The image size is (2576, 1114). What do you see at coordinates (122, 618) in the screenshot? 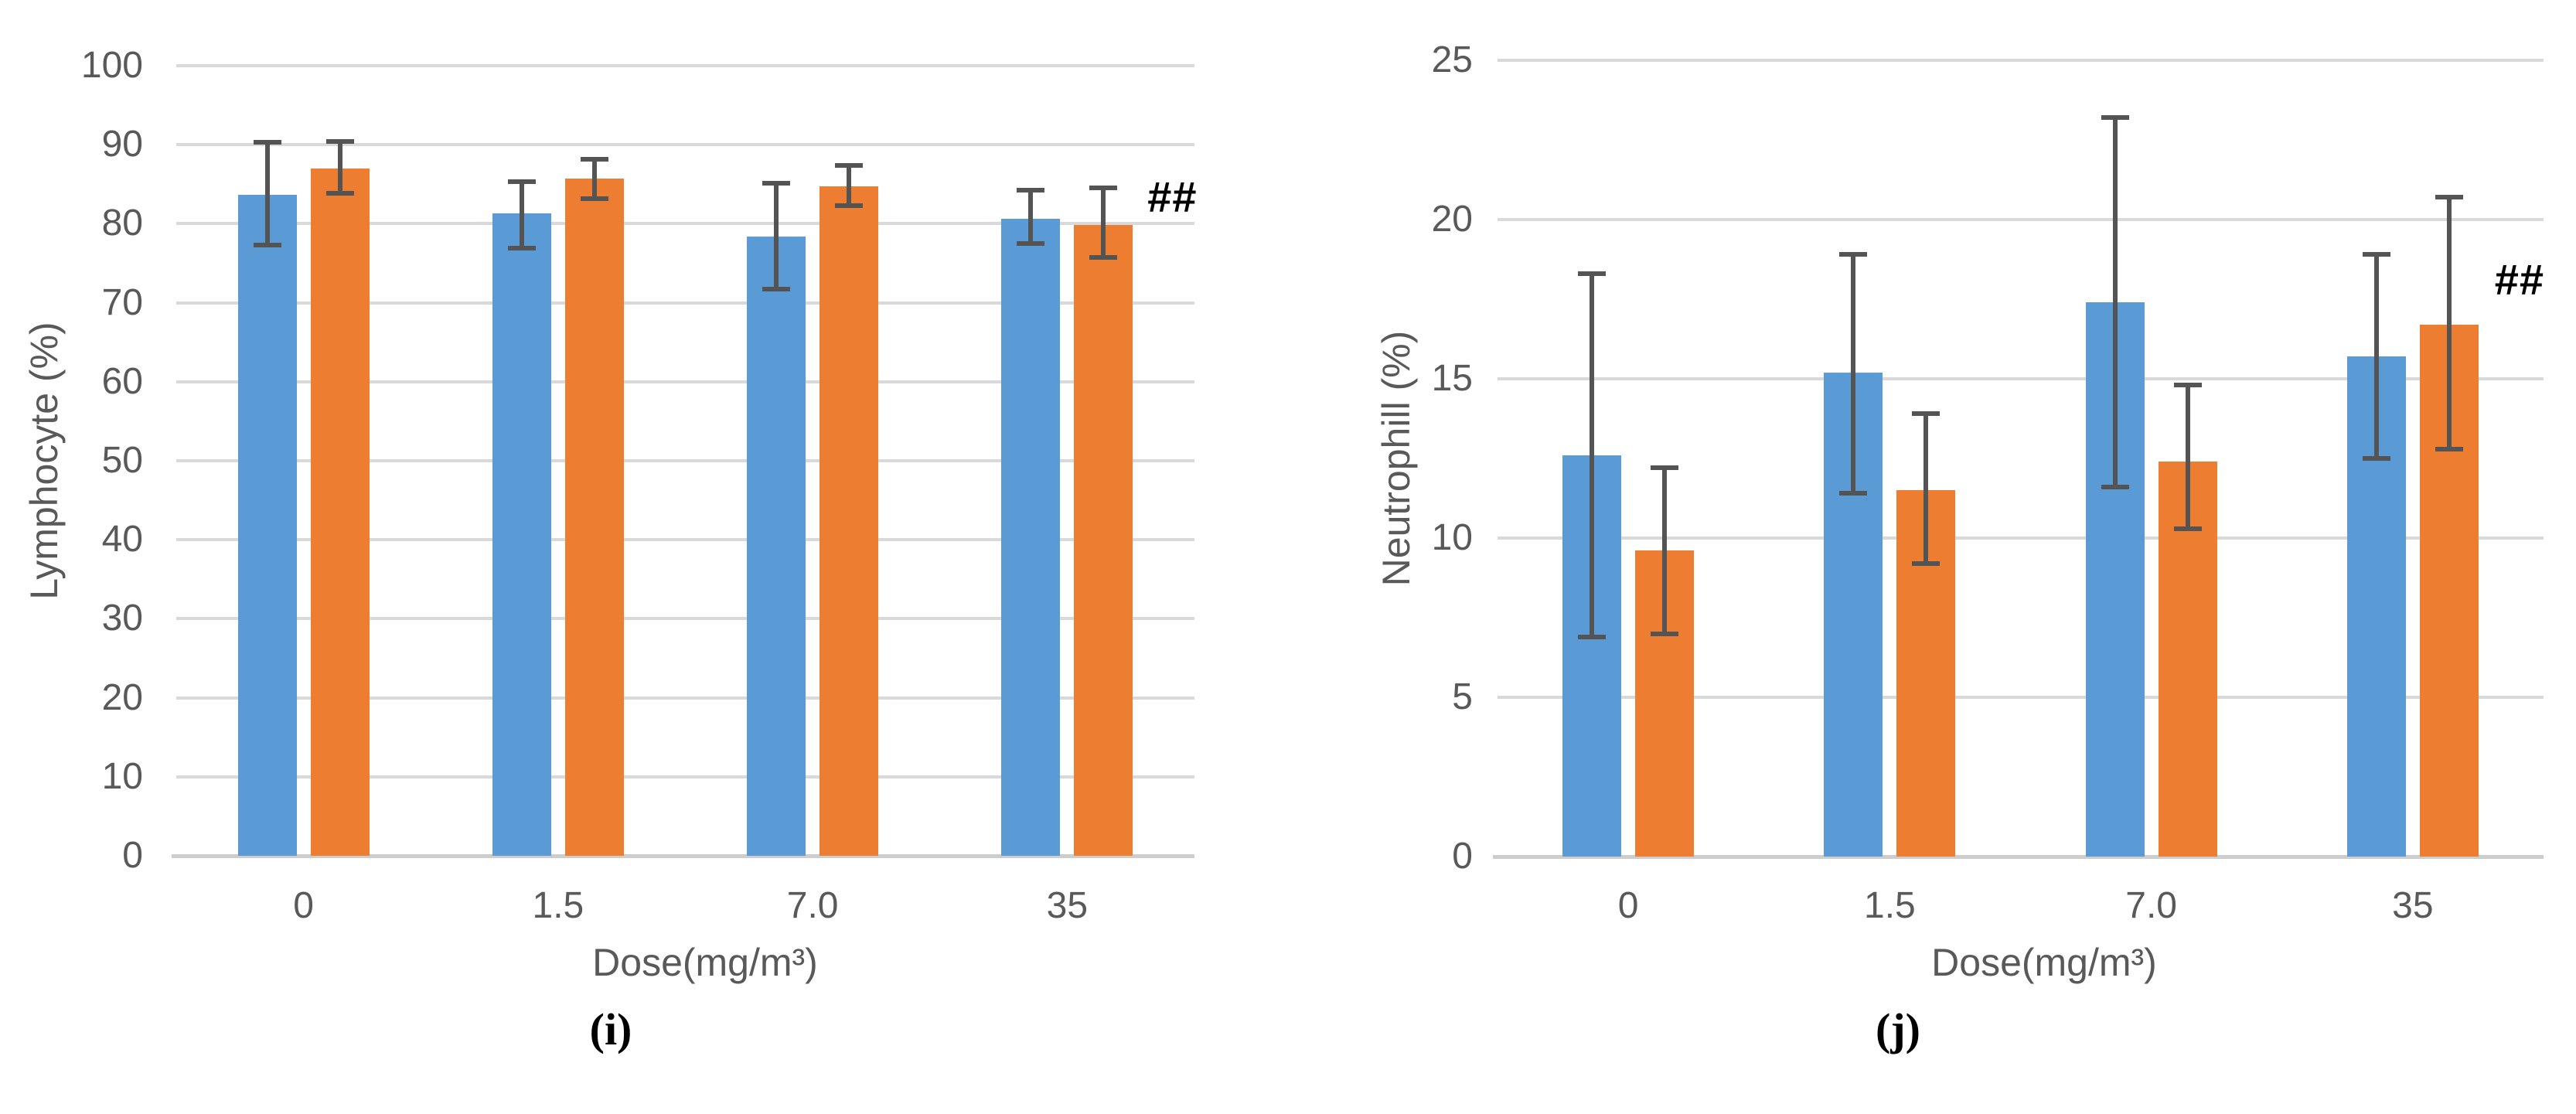
I see `y-tick-label: 30` at bounding box center [122, 618].